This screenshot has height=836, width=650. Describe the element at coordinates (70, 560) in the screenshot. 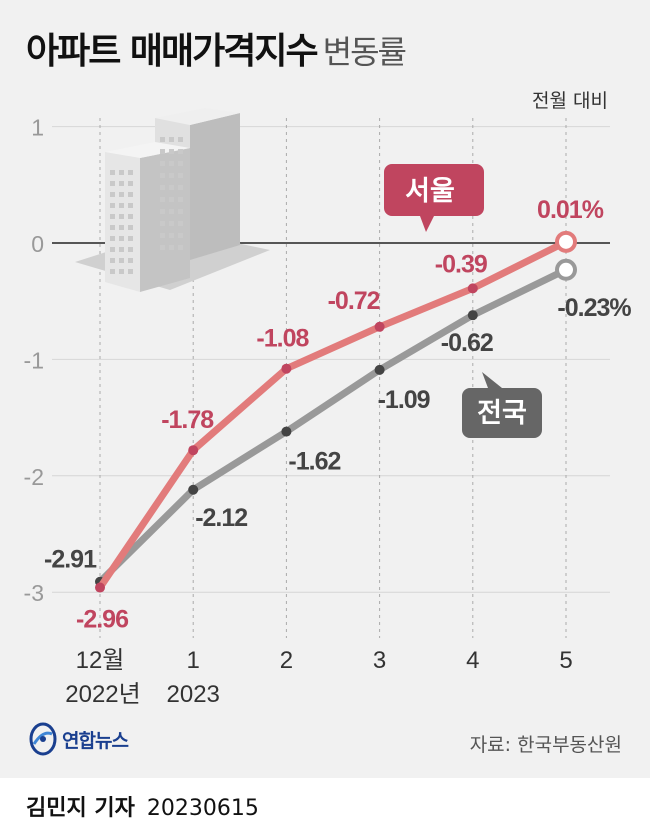

I see `data-label: -2.91` at that location.